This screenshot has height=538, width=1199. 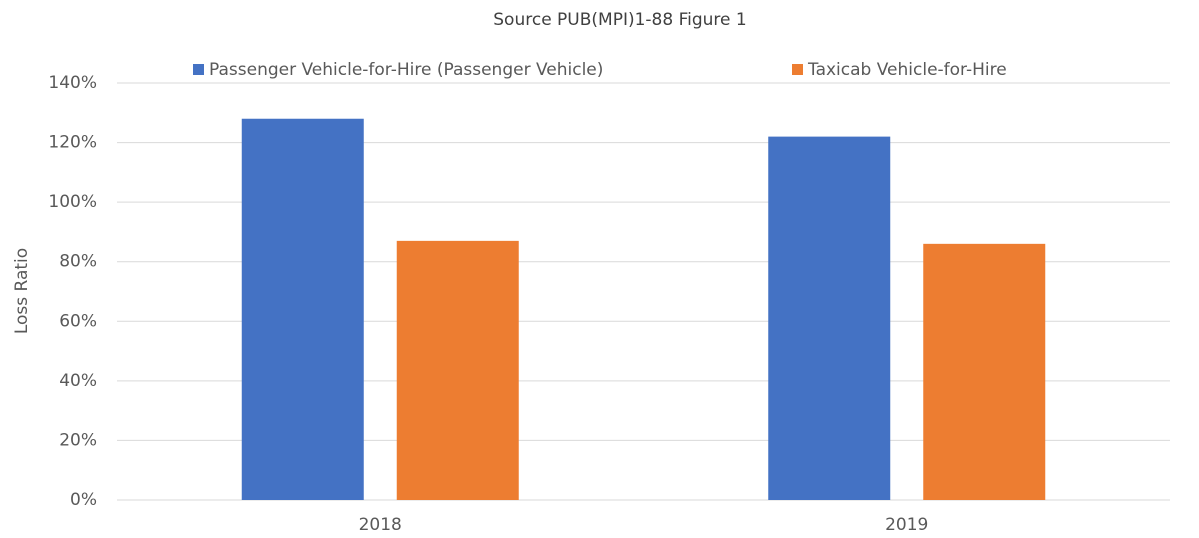 I want to click on y-tick-label: 60%, so click(x=78, y=321).